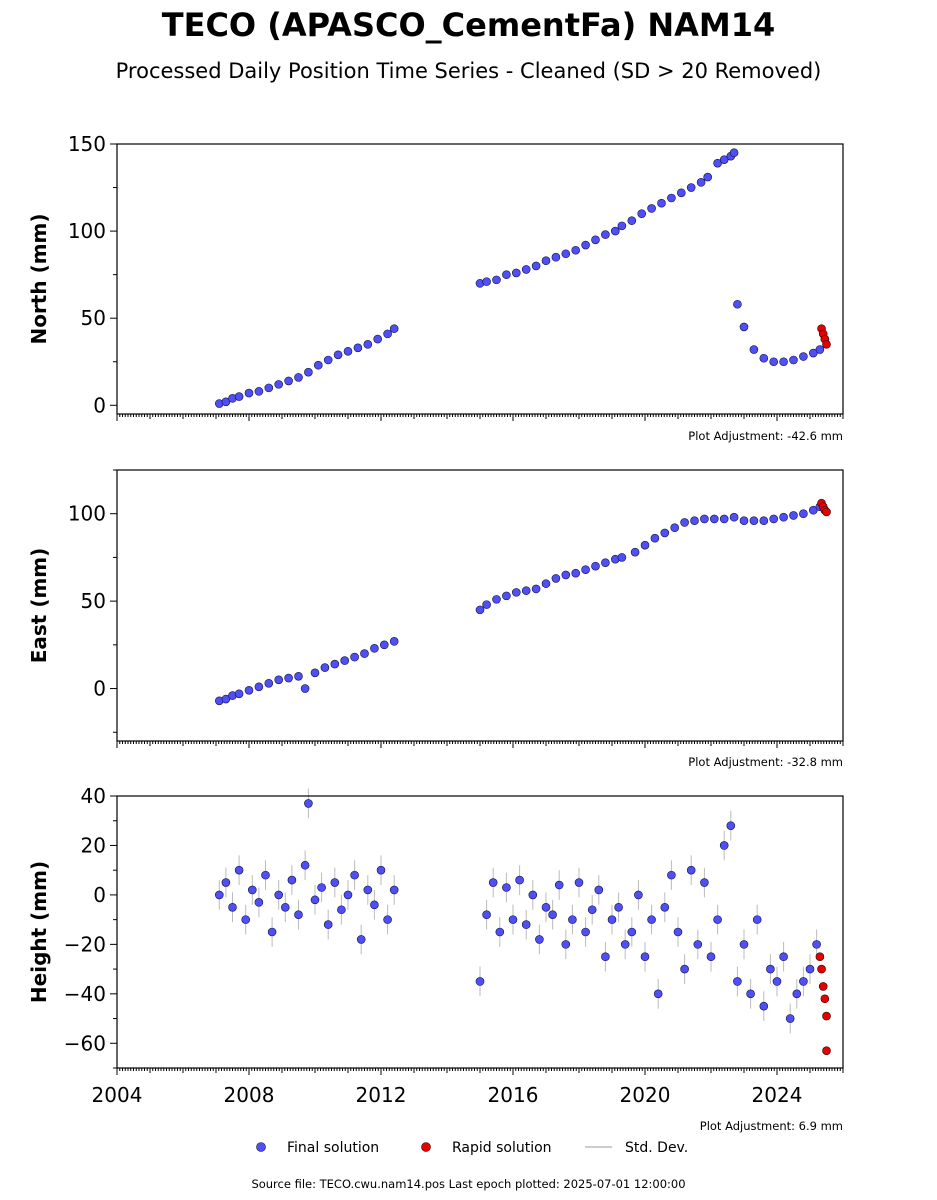  Describe the element at coordinates (93, 796) in the screenshot. I see `y-tick-label: 40` at that location.